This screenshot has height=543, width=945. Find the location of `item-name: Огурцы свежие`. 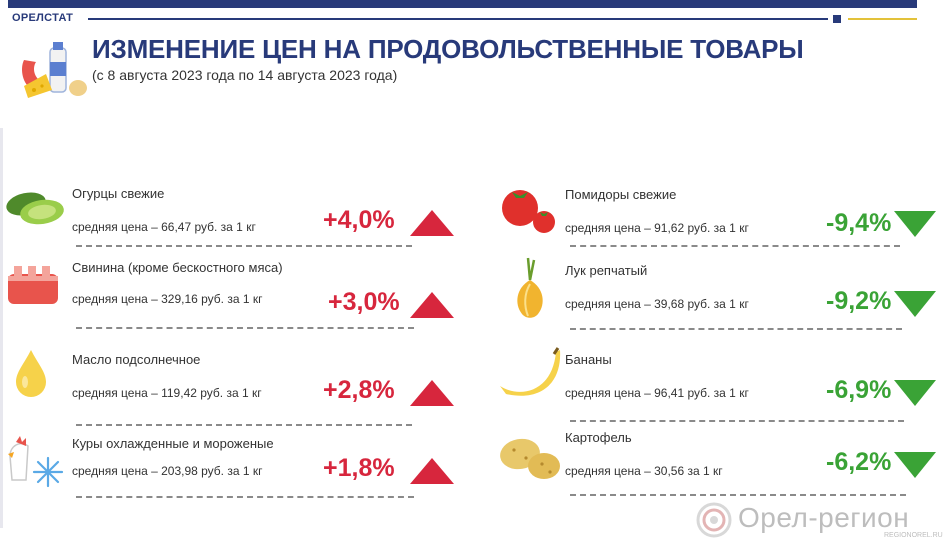

item-name: Огурцы свежие is located at coordinates (118, 193).